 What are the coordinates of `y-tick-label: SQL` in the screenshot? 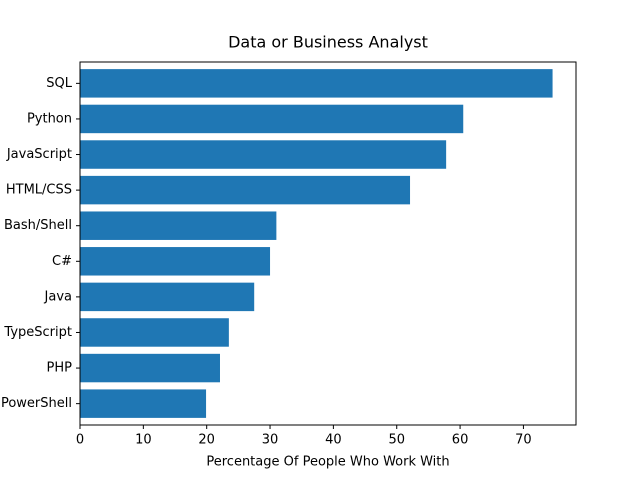 It's located at (59, 83).